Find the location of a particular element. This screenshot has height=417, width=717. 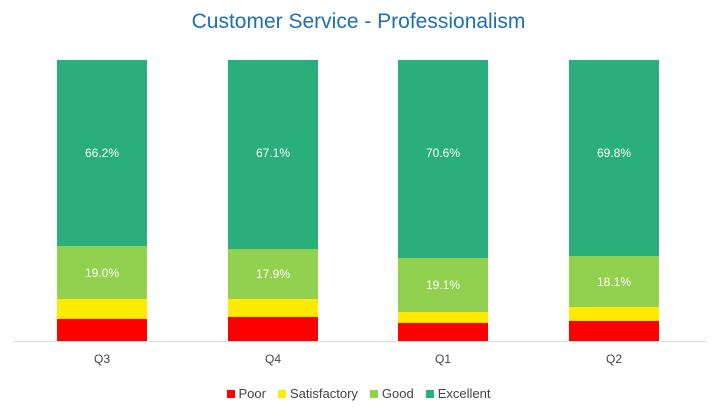

data-label: 67.1% is located at coordinates (273, 153).